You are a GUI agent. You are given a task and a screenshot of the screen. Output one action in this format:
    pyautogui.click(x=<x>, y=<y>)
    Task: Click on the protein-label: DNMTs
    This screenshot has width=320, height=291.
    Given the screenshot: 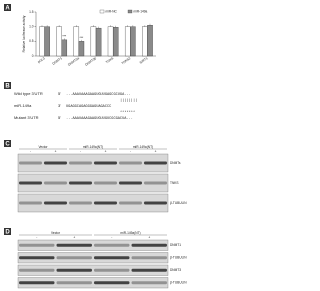 What is the action you would take?
    pyautogui.click(x=175, y=163)
    